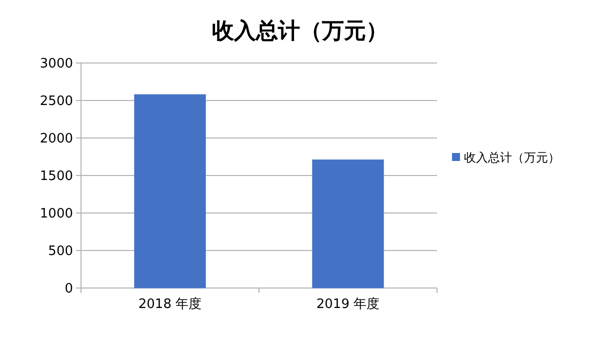 Image resolution: width=615 pixels, height=343 pixels. What do you see at coordinates (300, 31) in the screenshot?
I see `chart-title: 收入总计（万元）` at bounding box center [300, 31].